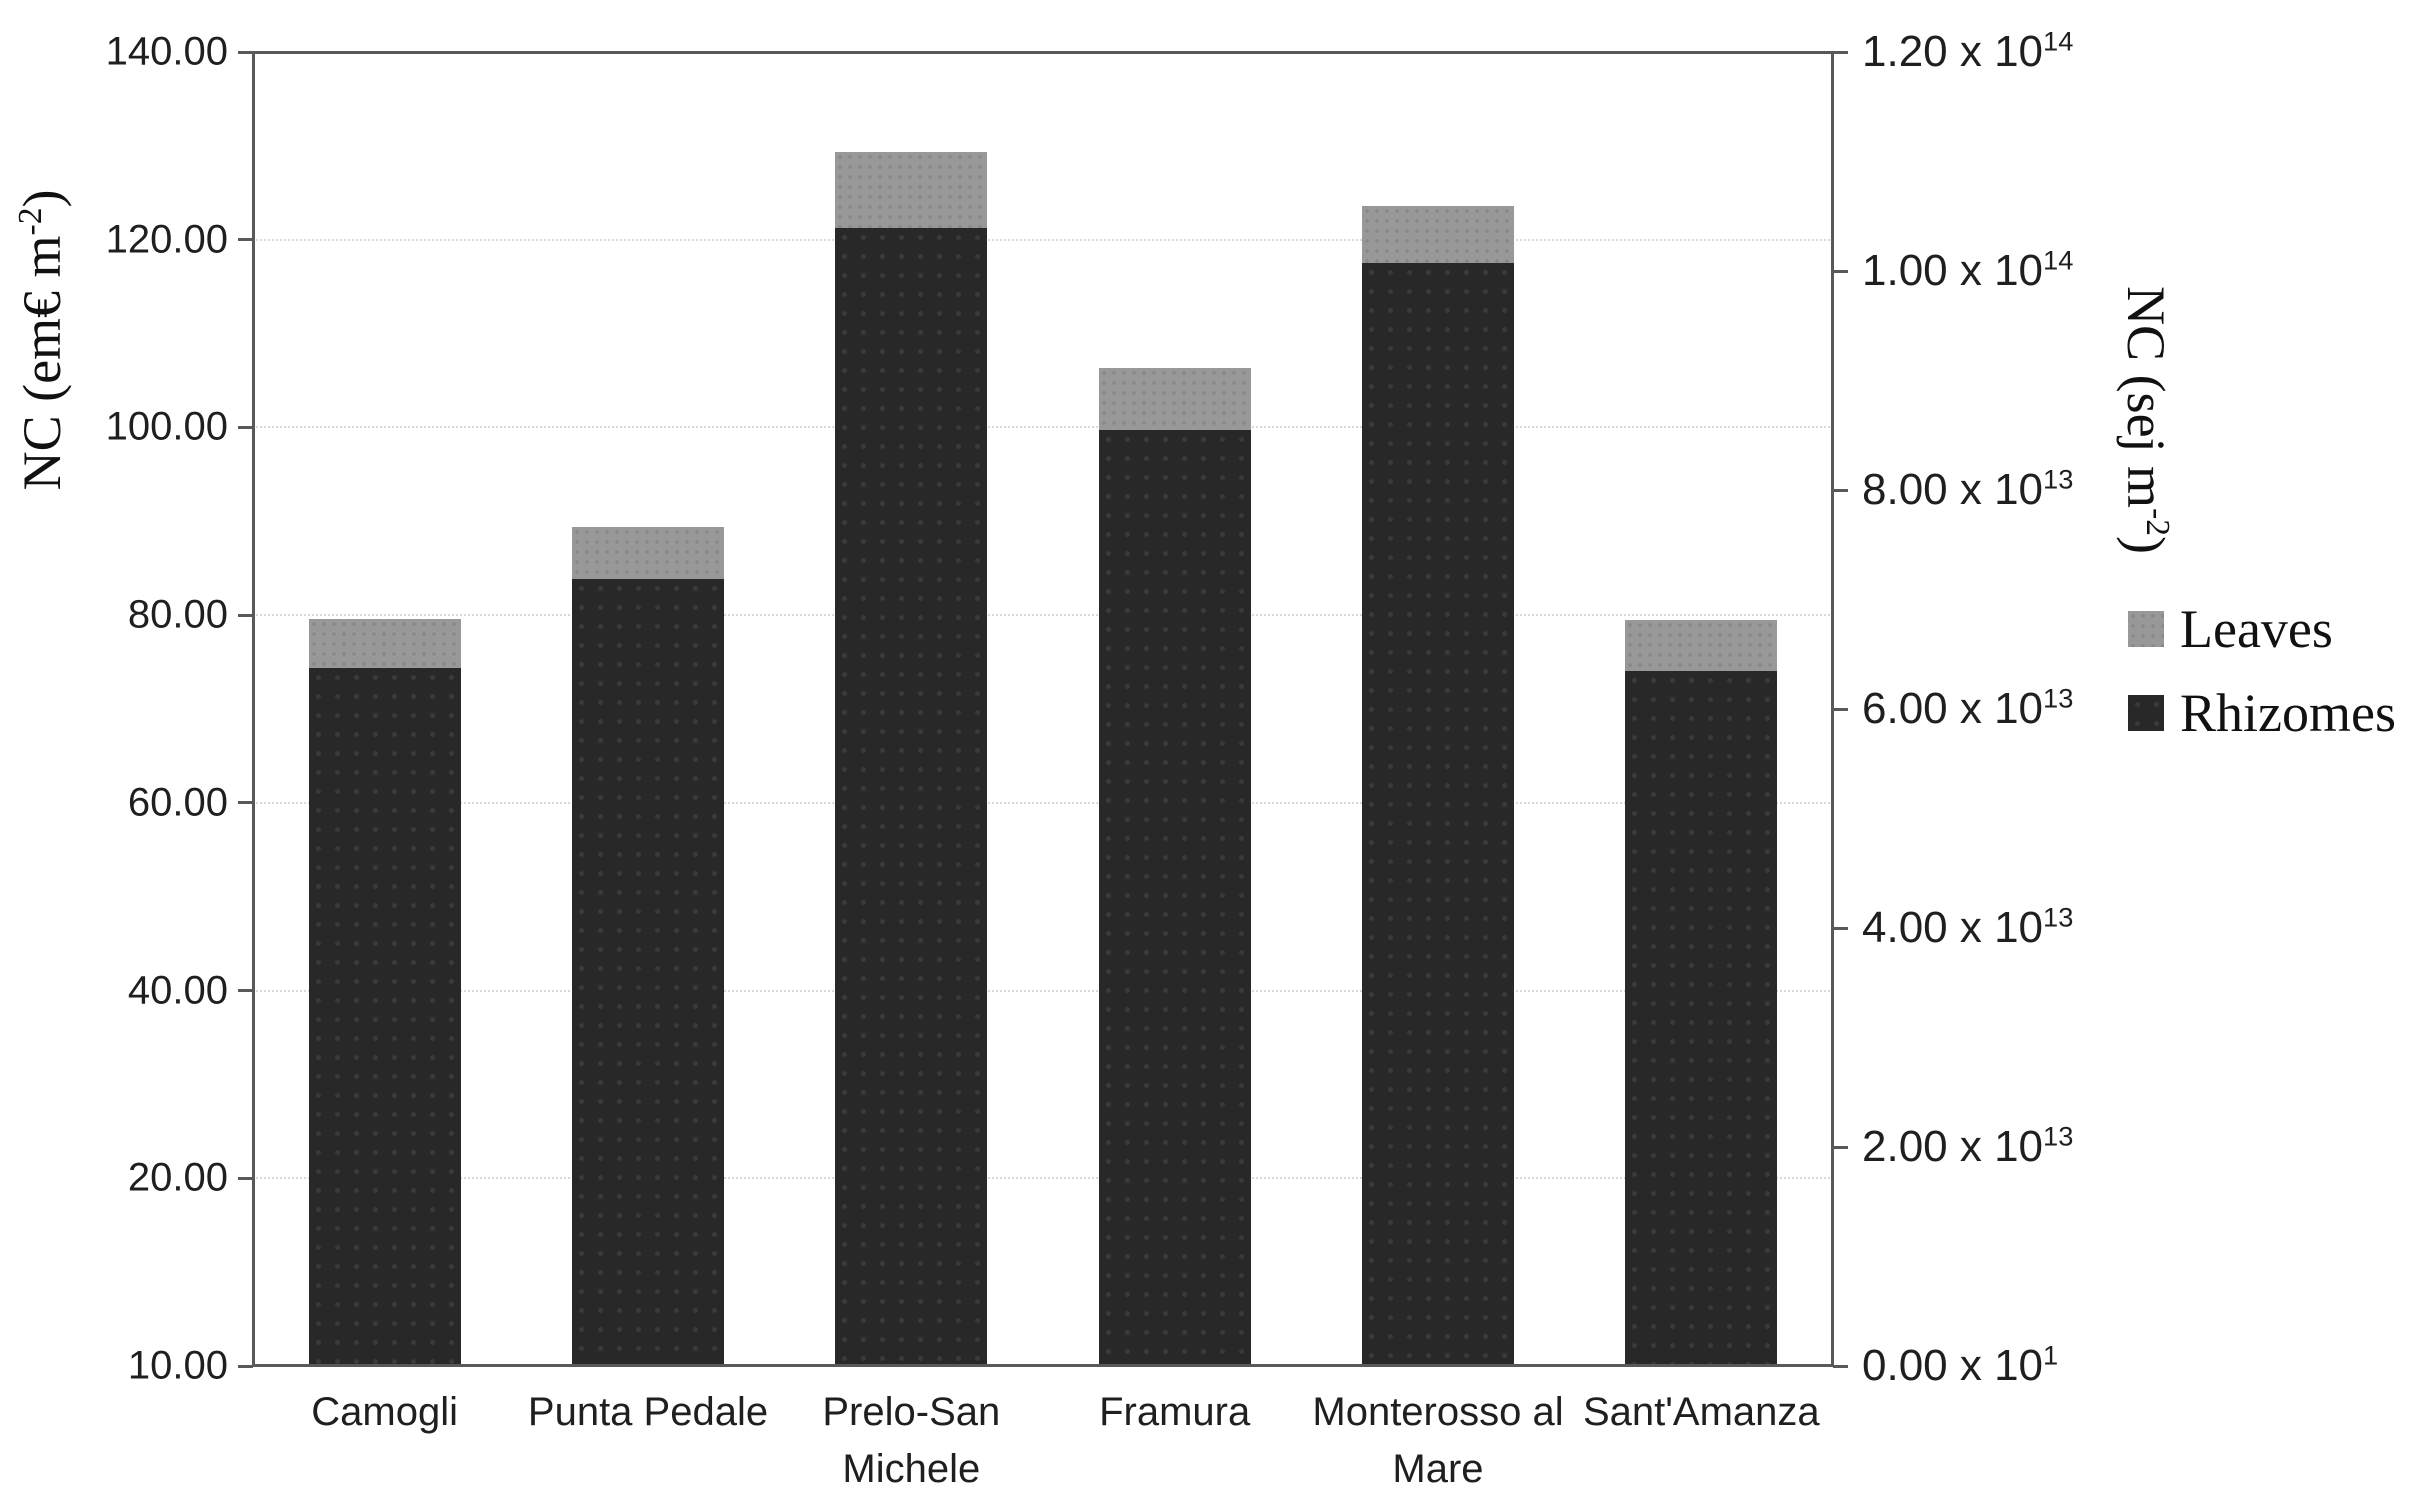 This screenshot has width=2421, height=1500. What do you see at coordinates (2146, 629) in the screenshot?
I see `legend-swatch-leaves` at bounding box center [2146, 629].